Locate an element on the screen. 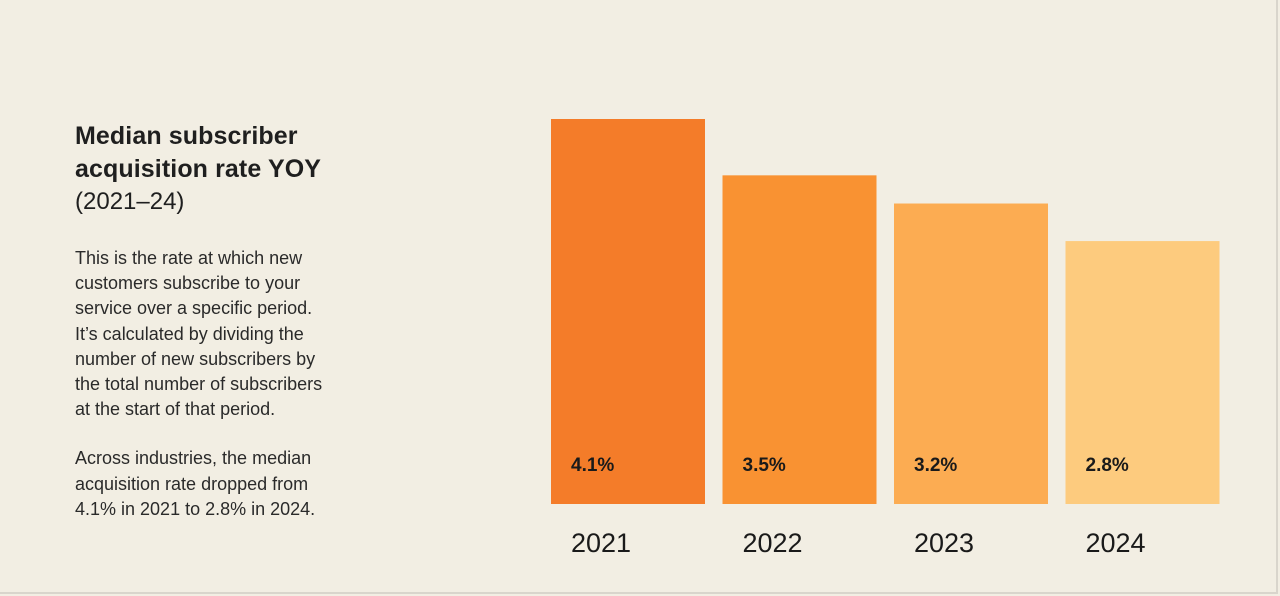 The width and height of the screenshot is (1280, 596). description-line: number of new subscribers by is located at coordinates (195, 358).